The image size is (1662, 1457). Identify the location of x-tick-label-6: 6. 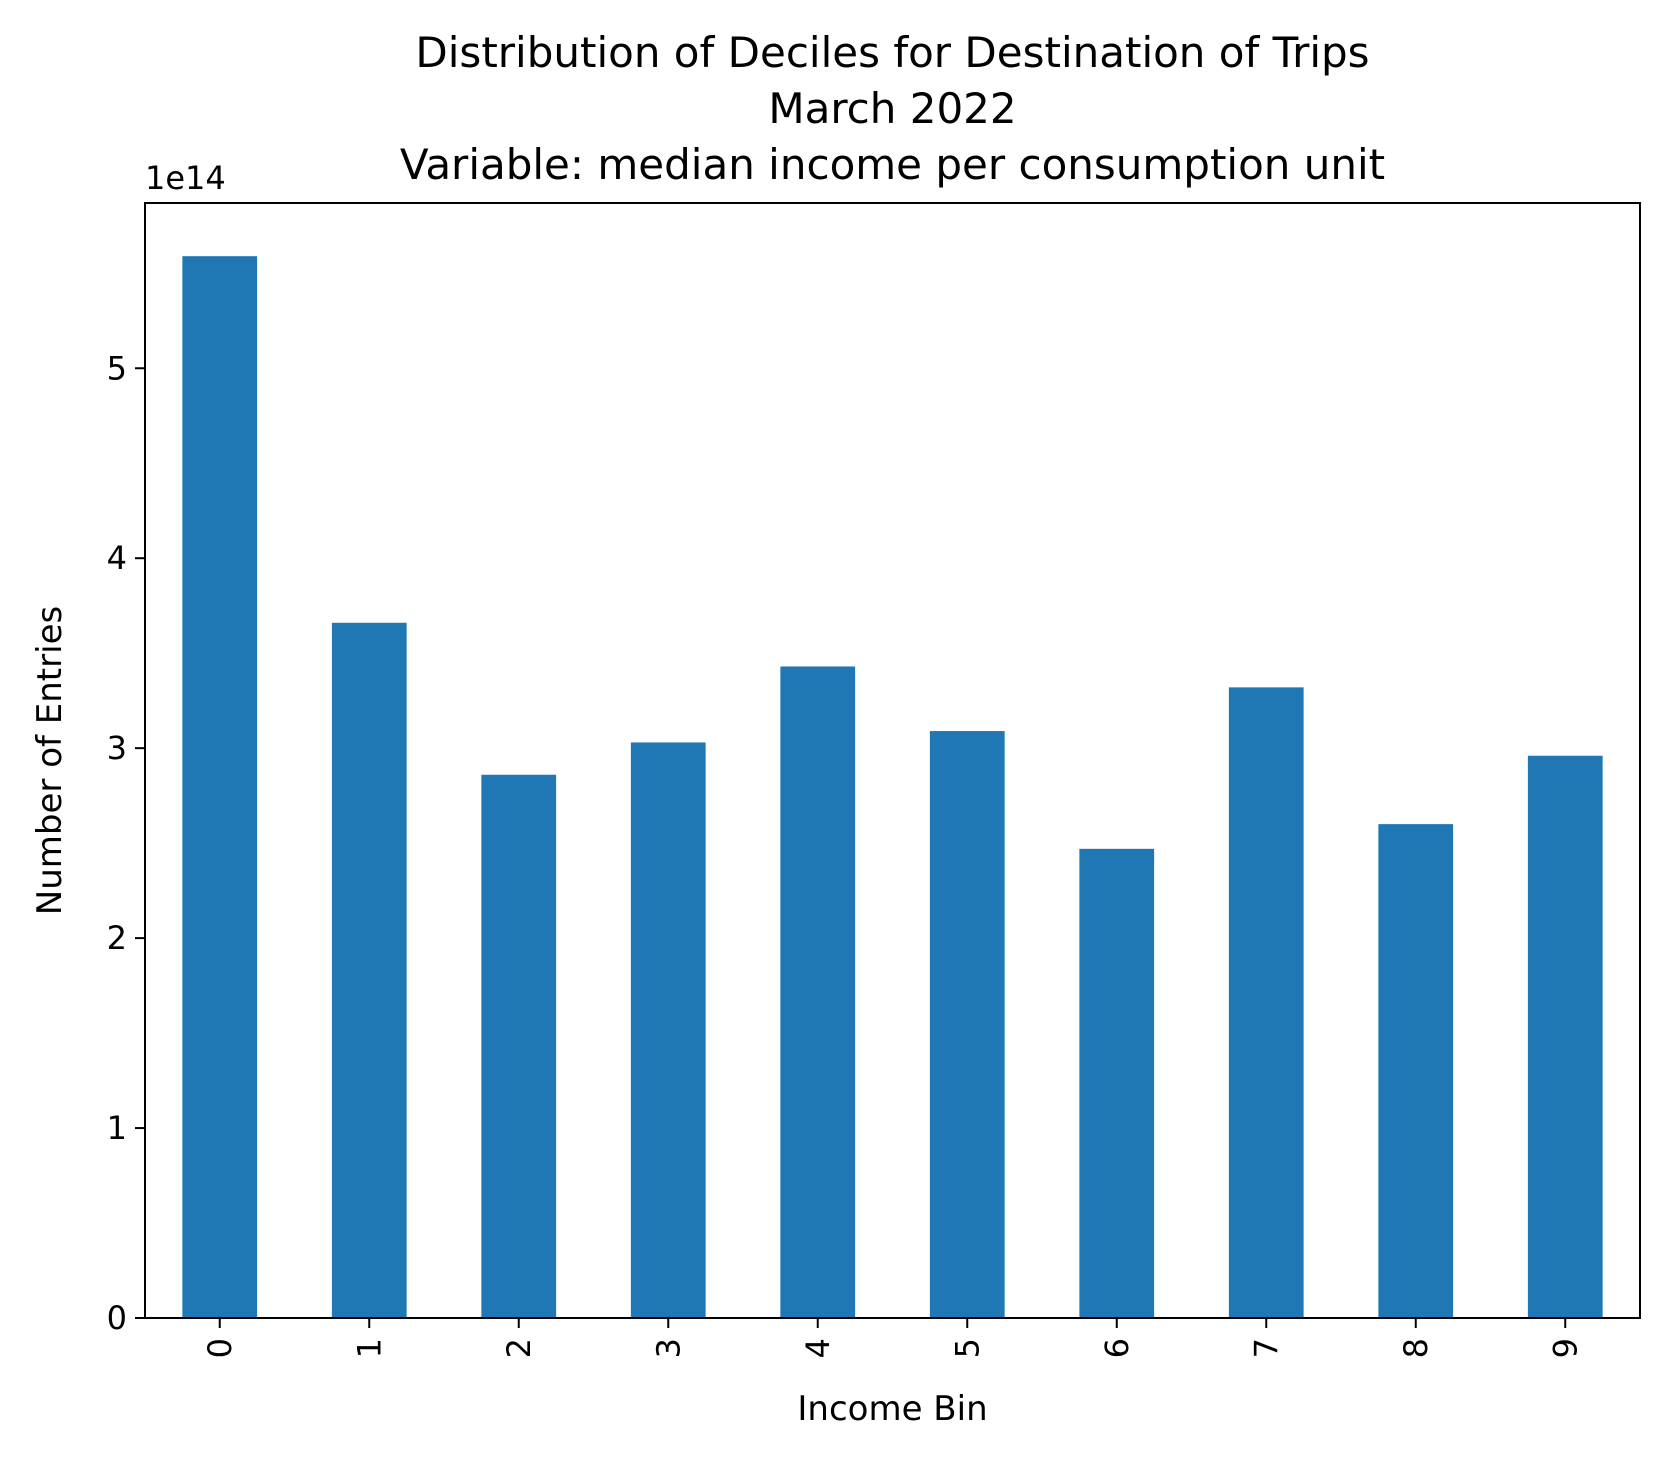
(1117, 1348).